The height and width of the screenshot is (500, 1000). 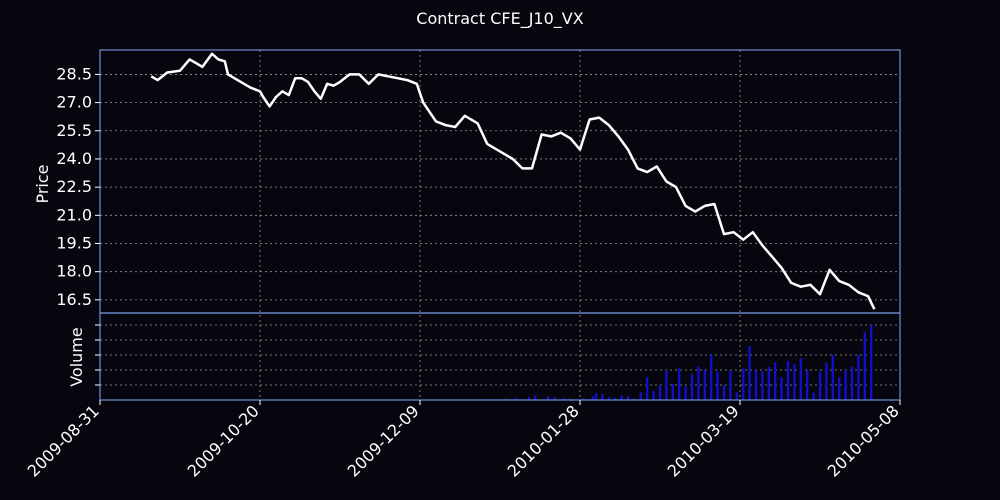 What do you see at coordinates (499, 19) in the screenshot?
I see `chart-title: Contract CFE_J10_VX` at bounding box center [499, 19].